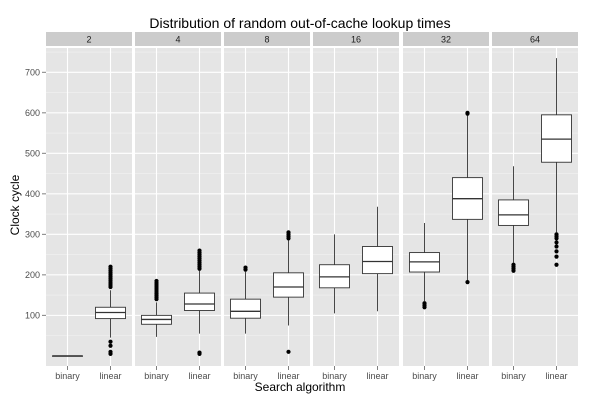 This screenshot has height=400, width=600. What do you see at coordinates (32, 234) in the screenshot?
I see `y-tick-label: 300` at bounding box center [32, 234].